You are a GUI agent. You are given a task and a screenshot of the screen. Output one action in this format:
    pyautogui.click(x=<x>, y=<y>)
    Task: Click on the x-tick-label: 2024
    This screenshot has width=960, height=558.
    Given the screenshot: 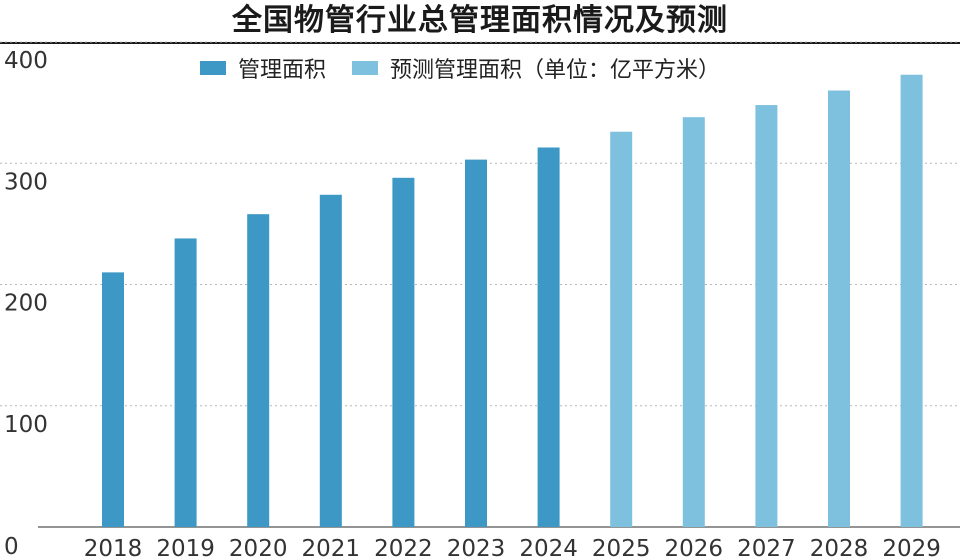 What is the action you would take?
    pyautogui.click(x=548, y=547)
    